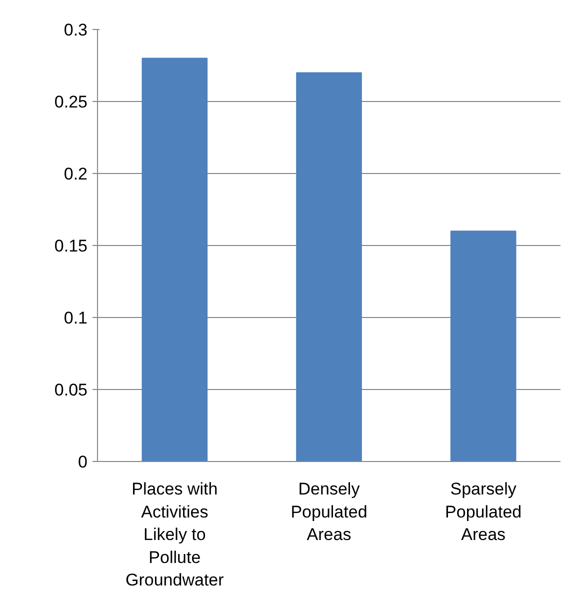 This screenshot has height=592, width=582. I want to click on x-tick-label: Densely Populated Areas, so click(329, 512).